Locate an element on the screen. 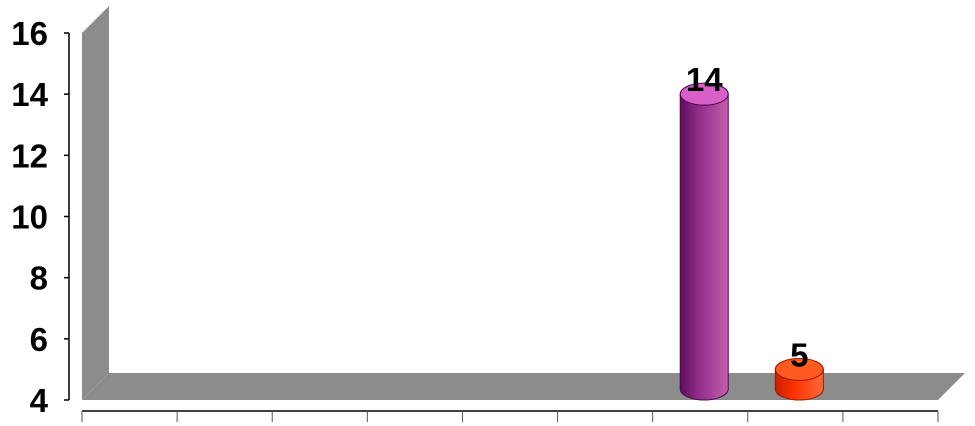  y-tick-label: 10 is located at coordinates (29, 217).